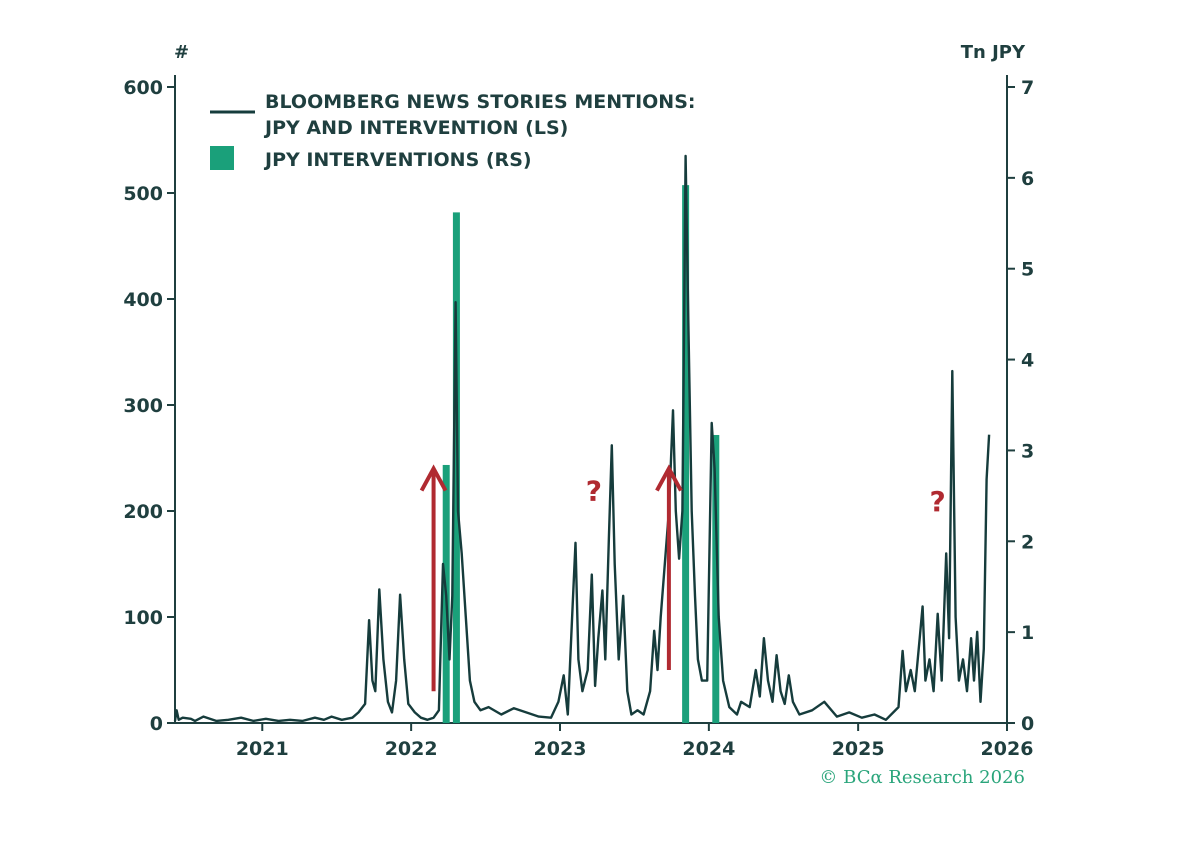 Image resolution: width=1200 pixels, height=860 pixels. I want to click on right-tick-label: 1, so click(1027, 633).